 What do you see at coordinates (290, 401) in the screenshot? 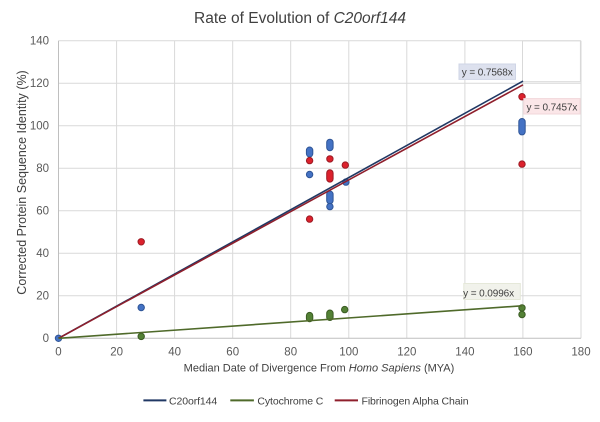
I see `svg-text: Cytochrome C` at bounding box center [290, 401].